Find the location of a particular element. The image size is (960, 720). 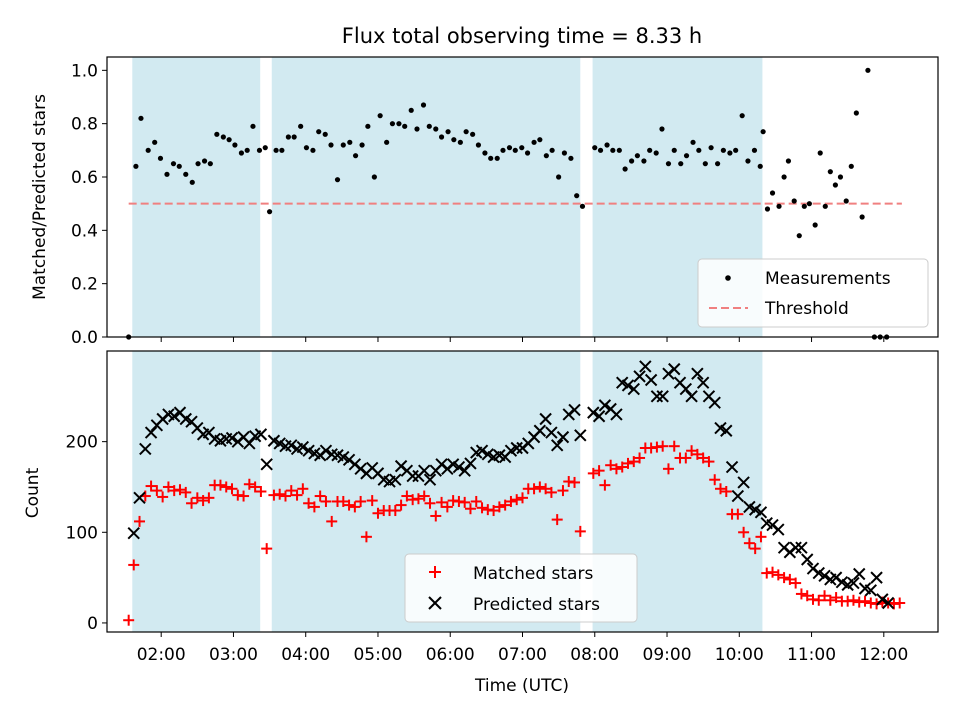

x-tick-label: 10:00 is located at coordinates (739, 655).